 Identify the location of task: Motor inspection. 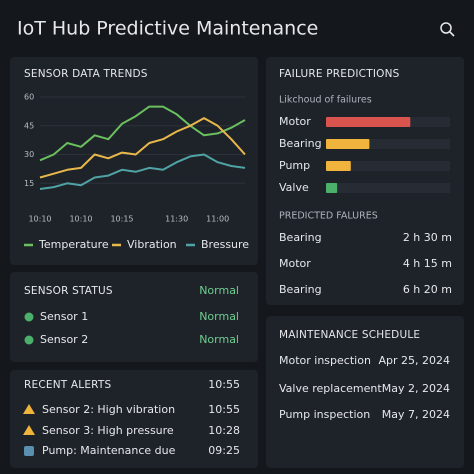
(325, 360).